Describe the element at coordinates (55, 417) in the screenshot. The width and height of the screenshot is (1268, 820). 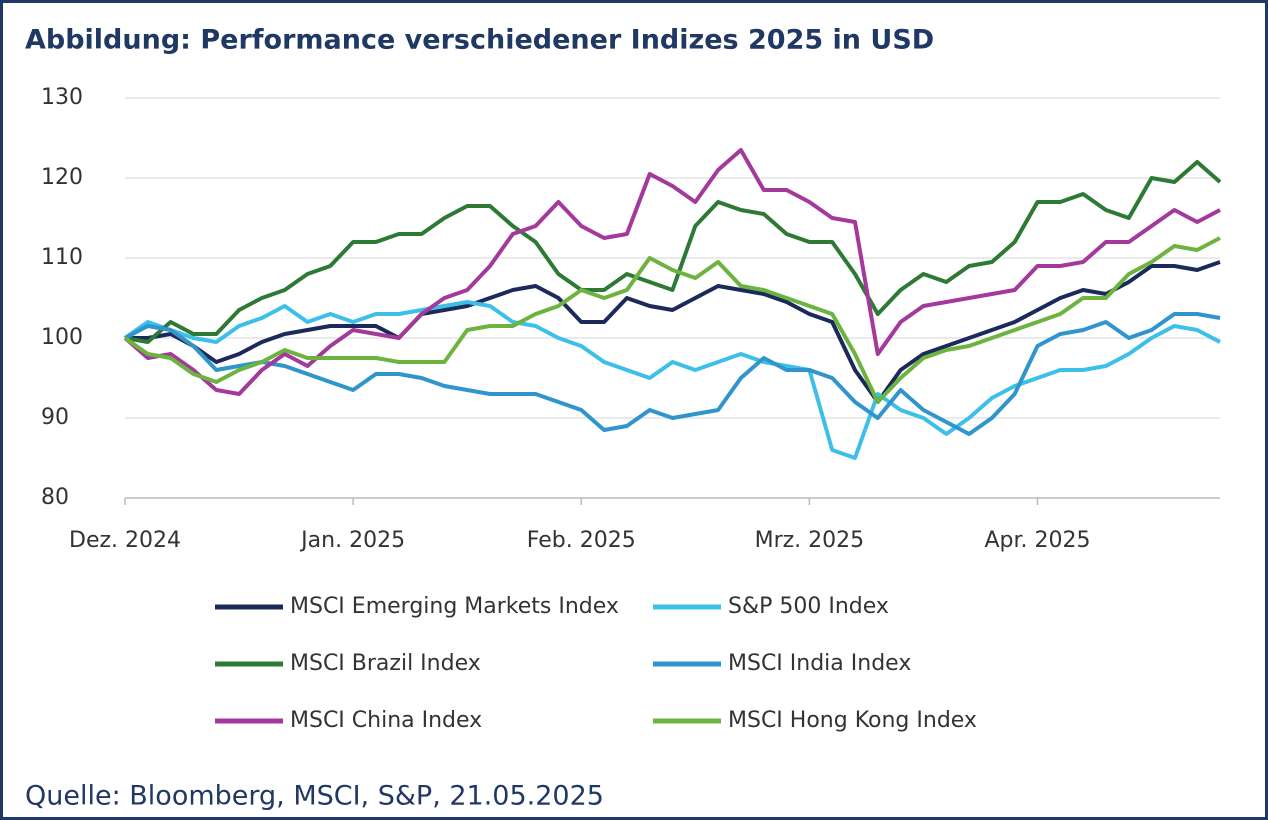
I see `y-tick-label: 90` at that location.